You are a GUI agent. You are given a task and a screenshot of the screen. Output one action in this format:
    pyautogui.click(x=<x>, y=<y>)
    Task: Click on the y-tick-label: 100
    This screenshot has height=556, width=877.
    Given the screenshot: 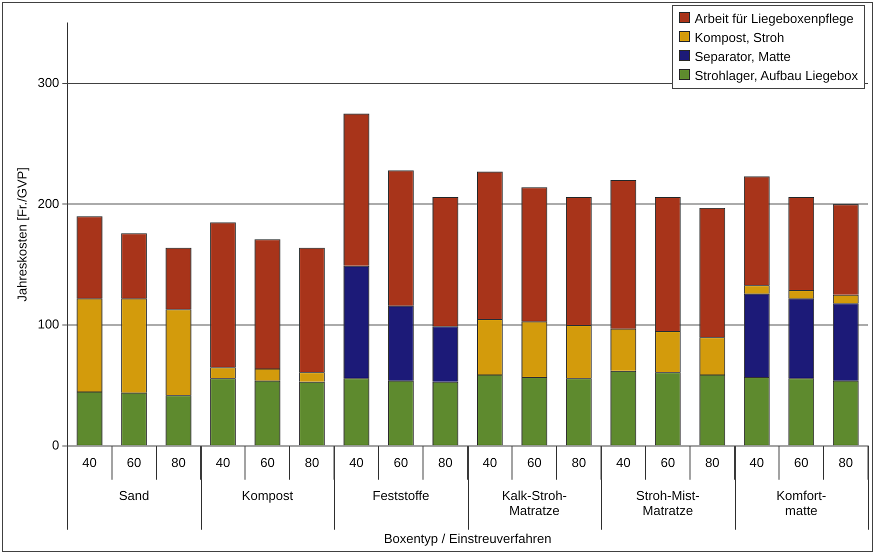 What is the action you would take?
    pyautogui.click(x=49, y=324)
    